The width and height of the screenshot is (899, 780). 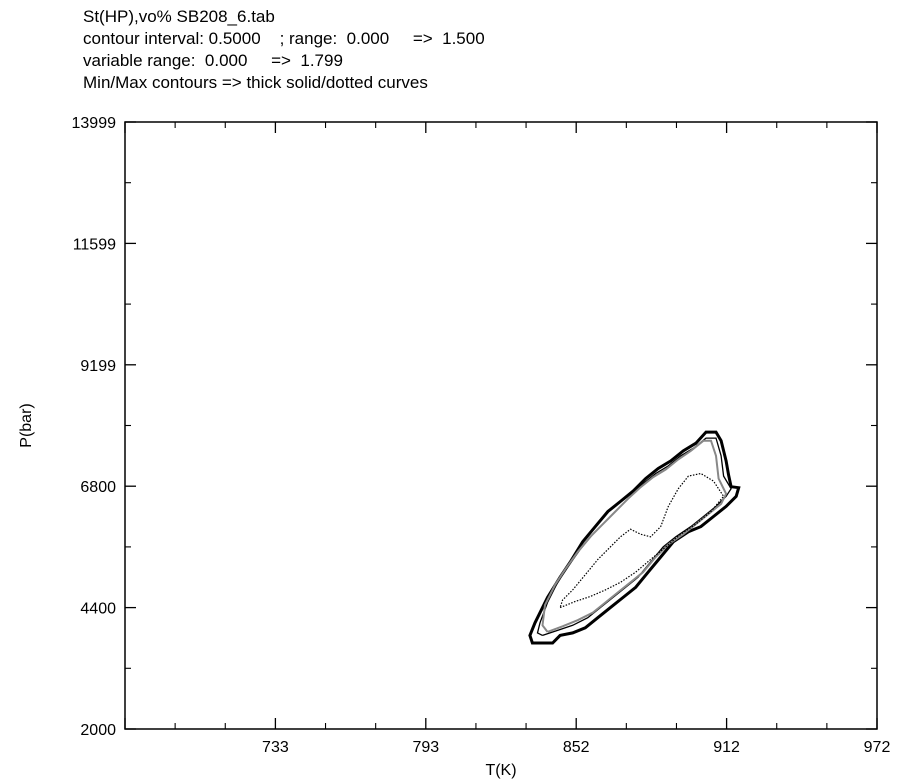 I want to click on x-tick-label: 852, so click(x=576, y=747).